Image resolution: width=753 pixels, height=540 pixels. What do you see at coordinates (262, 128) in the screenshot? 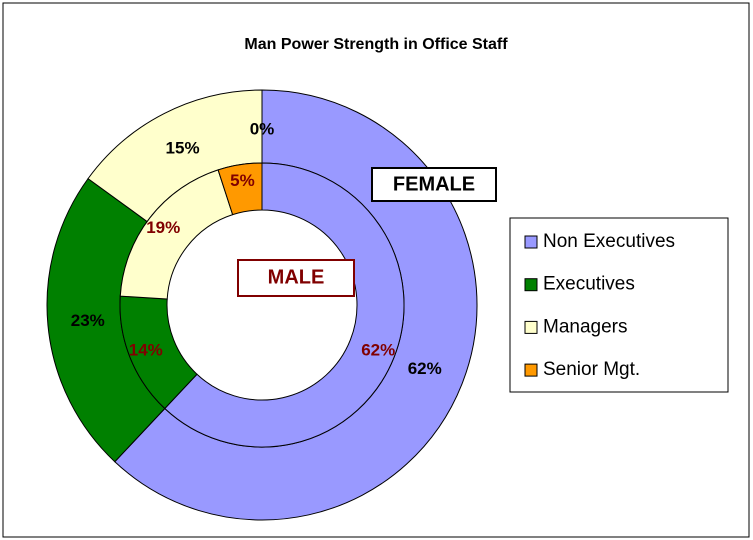
I see `data-label: 0%` at bounding box center [262, 128].